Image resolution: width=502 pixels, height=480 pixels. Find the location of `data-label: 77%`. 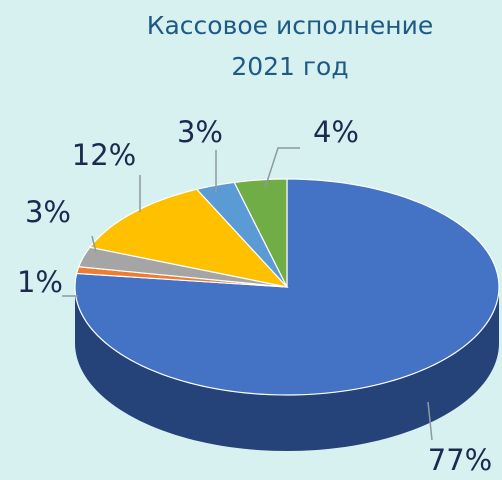

data-label: 77% is located at coordinates (460, 460).